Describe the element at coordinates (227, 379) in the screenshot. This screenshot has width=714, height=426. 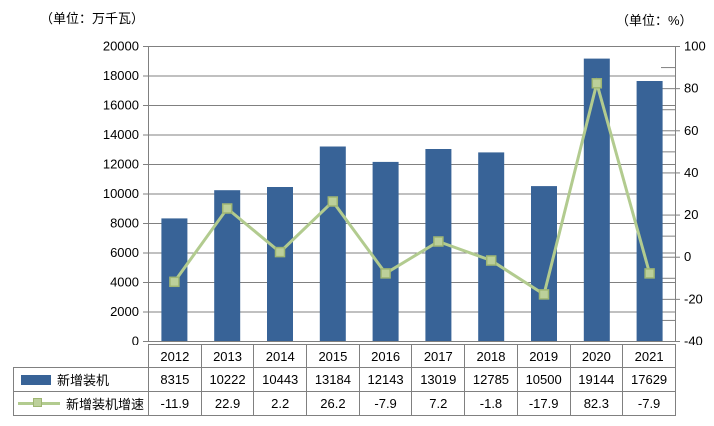
I see `bar-value-cell: 10222` at that location.